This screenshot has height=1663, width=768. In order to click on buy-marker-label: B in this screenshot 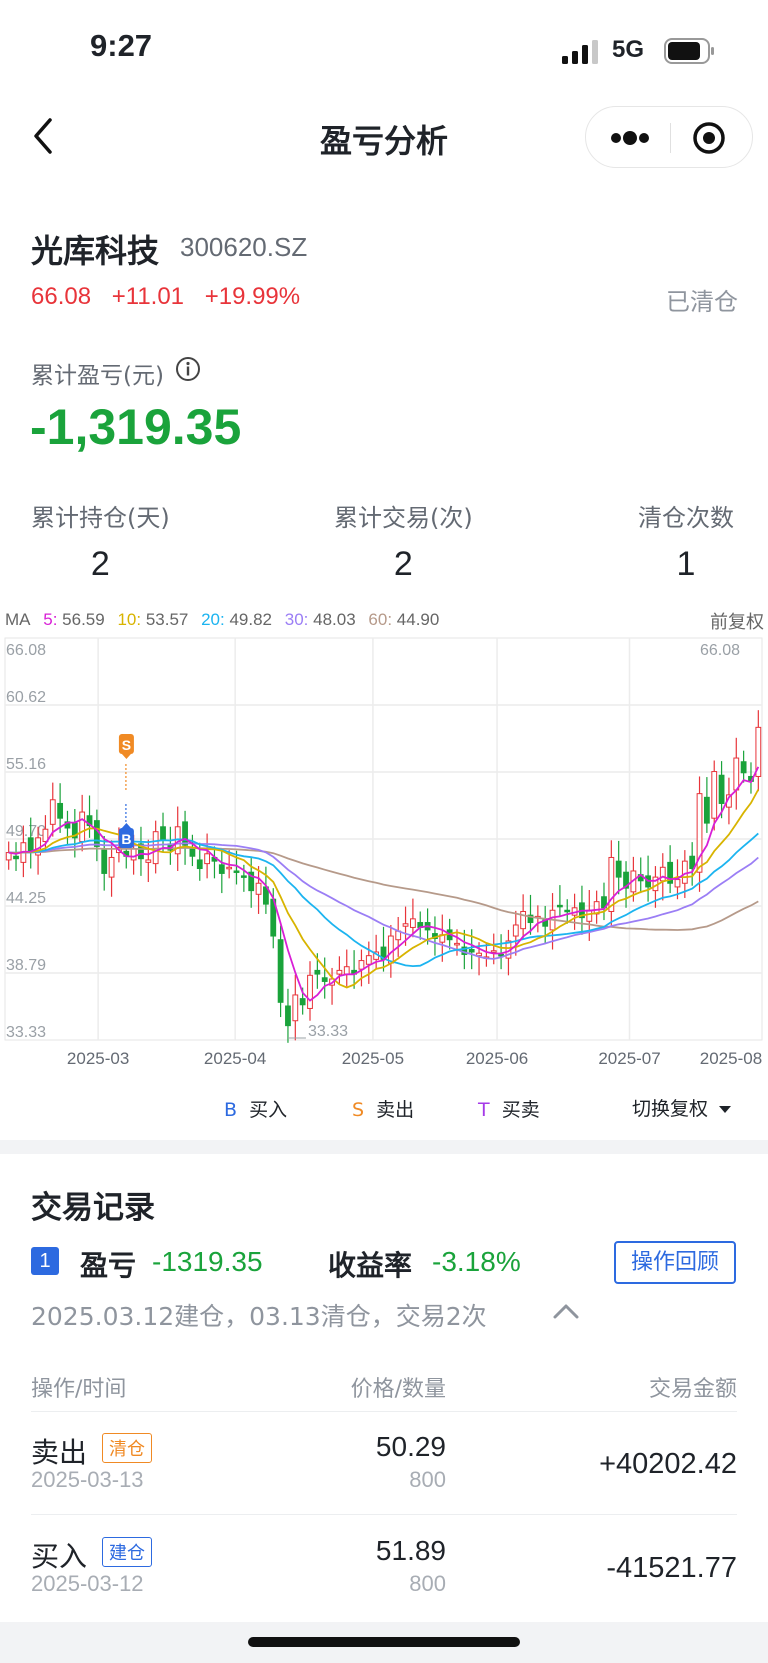, I will do `click(126, 839)`.